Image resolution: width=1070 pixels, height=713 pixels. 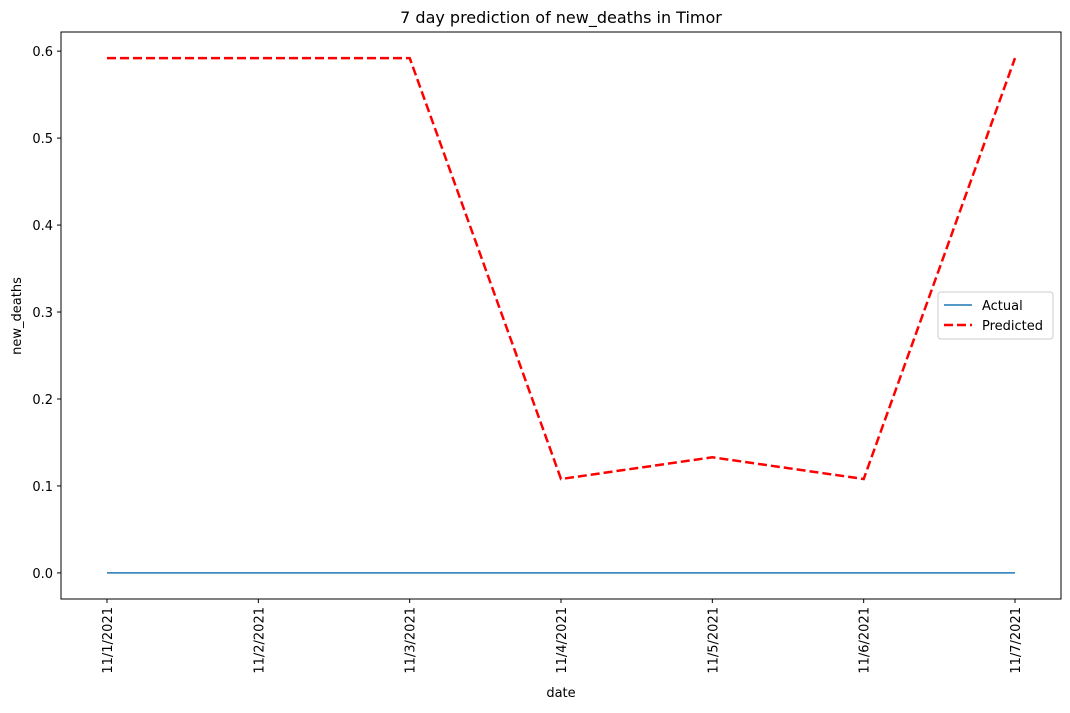 I want to click on x-tick-label: 11/3/2021, so click(x=411, y=640).